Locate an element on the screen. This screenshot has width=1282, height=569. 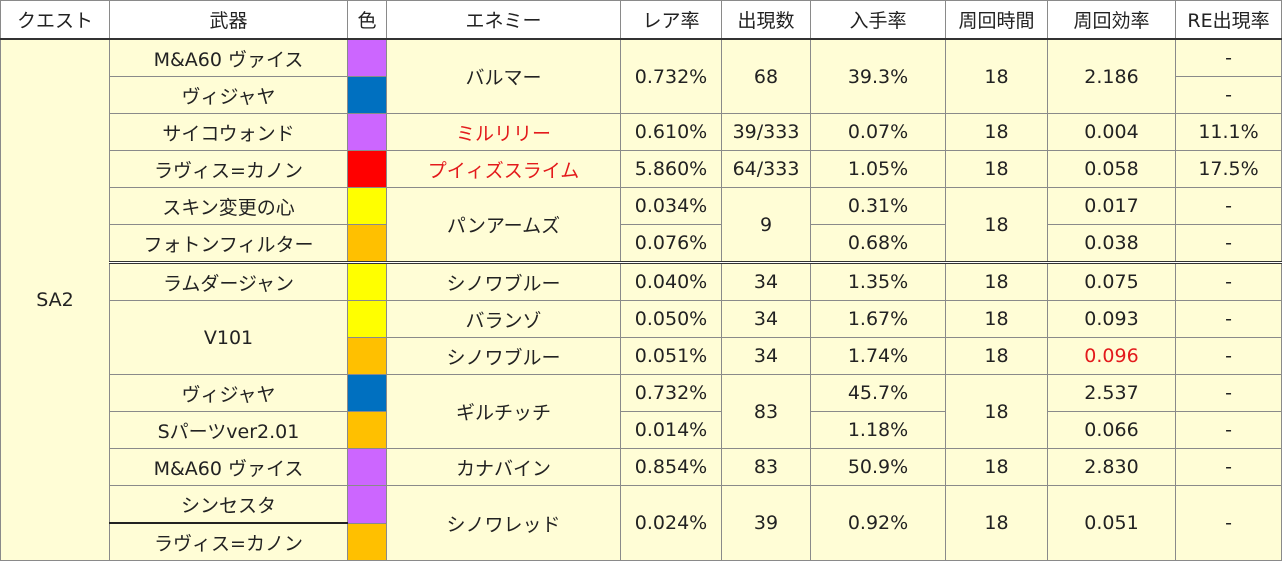
appearances-cell: 9 is located at coordinates (766, 225).